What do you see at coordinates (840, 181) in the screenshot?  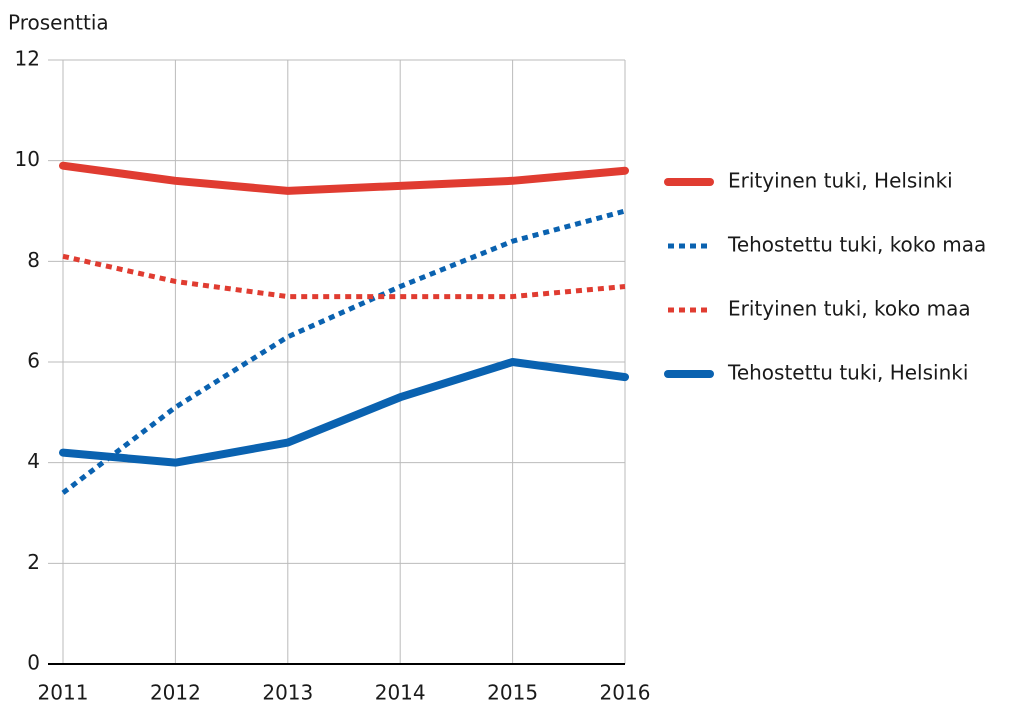 I see `legend-label: Erityinen tuki, Helsinki` at bounding box center [840, 181].